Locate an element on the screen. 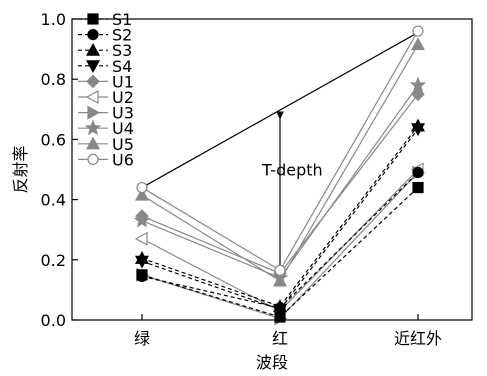 This screenshot has height=376, width=487. legend-item-s1: S1 is located at coordinates (105, 19).